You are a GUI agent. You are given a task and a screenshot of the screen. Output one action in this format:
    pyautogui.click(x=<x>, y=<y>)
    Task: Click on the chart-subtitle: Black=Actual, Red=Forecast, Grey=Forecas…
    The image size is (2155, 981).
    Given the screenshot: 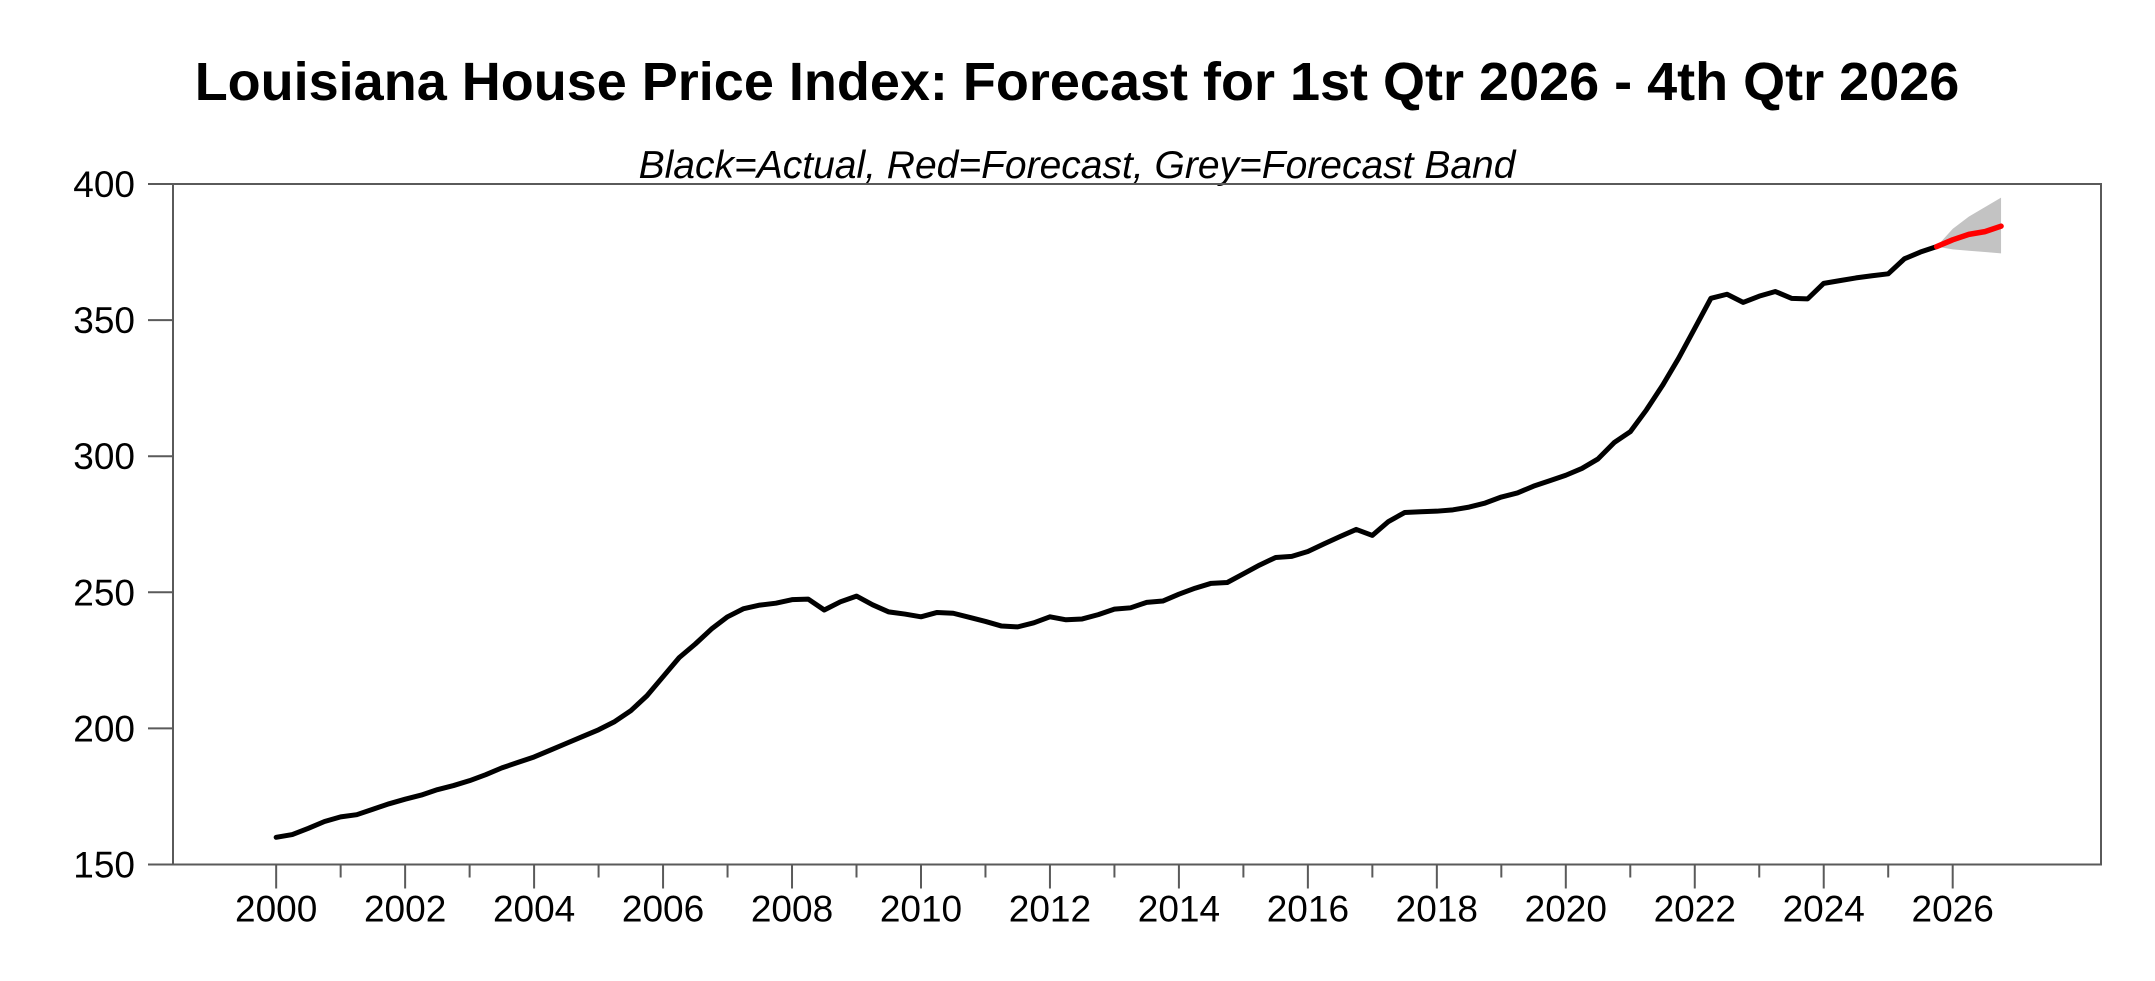 What is the action you would take?
    pyautogui.click(x=1078, y=165)
    